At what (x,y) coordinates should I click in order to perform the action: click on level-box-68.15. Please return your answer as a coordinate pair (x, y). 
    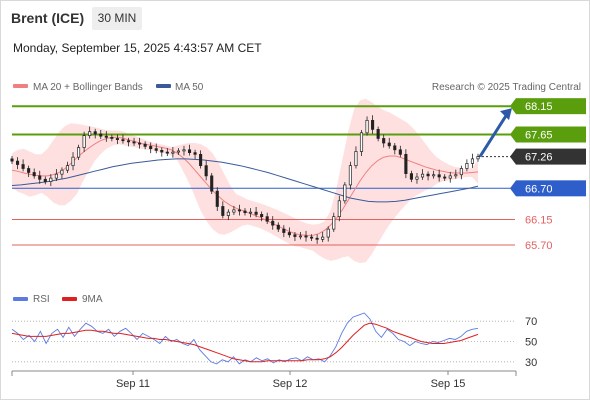
    Looking at the image, I should click on (551, 106).